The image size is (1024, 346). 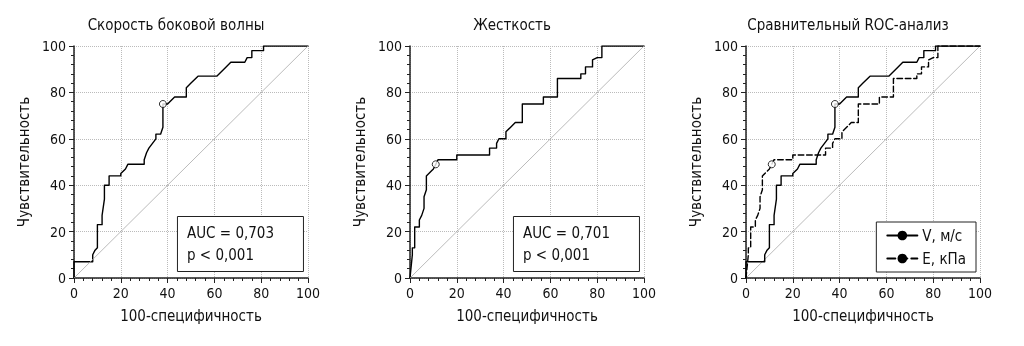 What do you see at coordinates (176, 24) in the screenshot?
I see `chart-title: Скорость боковой волны` at bounding box center [176, 24].